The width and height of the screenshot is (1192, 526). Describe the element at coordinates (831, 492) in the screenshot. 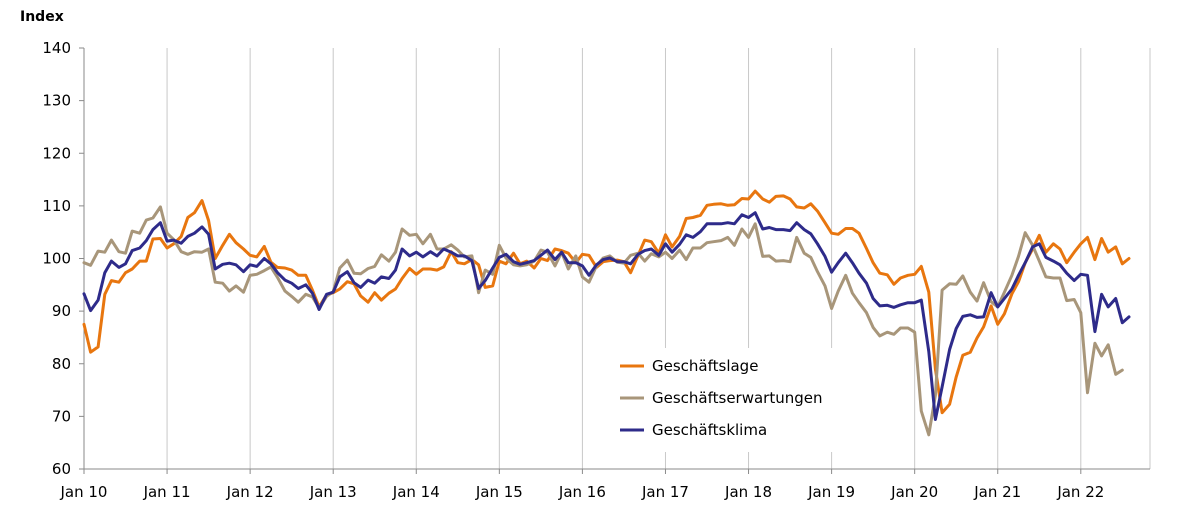

I see `x-tick-label: Jan 19` at that location.